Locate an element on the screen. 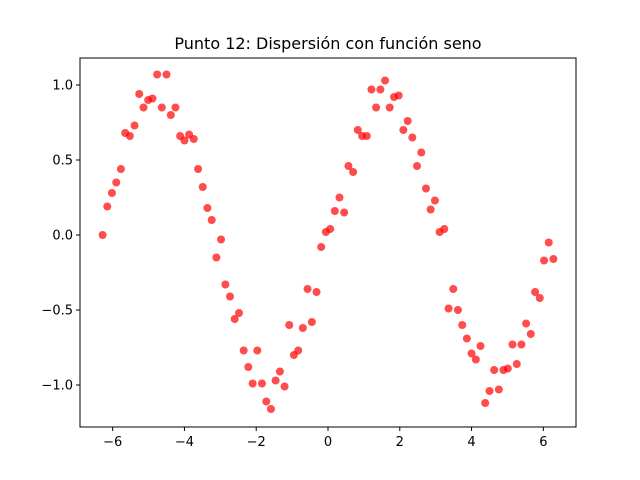 The height and width of the screenshot is (480, 640). x-tick-label: 0 is located at coordinates (328, 442).